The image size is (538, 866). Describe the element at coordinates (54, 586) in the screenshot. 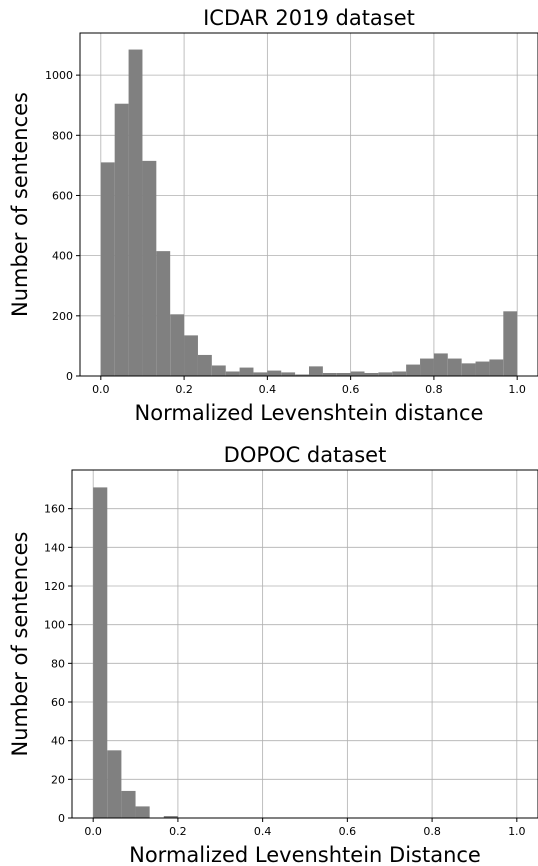

I see `chart2-y-tick-label: 120` at that location.